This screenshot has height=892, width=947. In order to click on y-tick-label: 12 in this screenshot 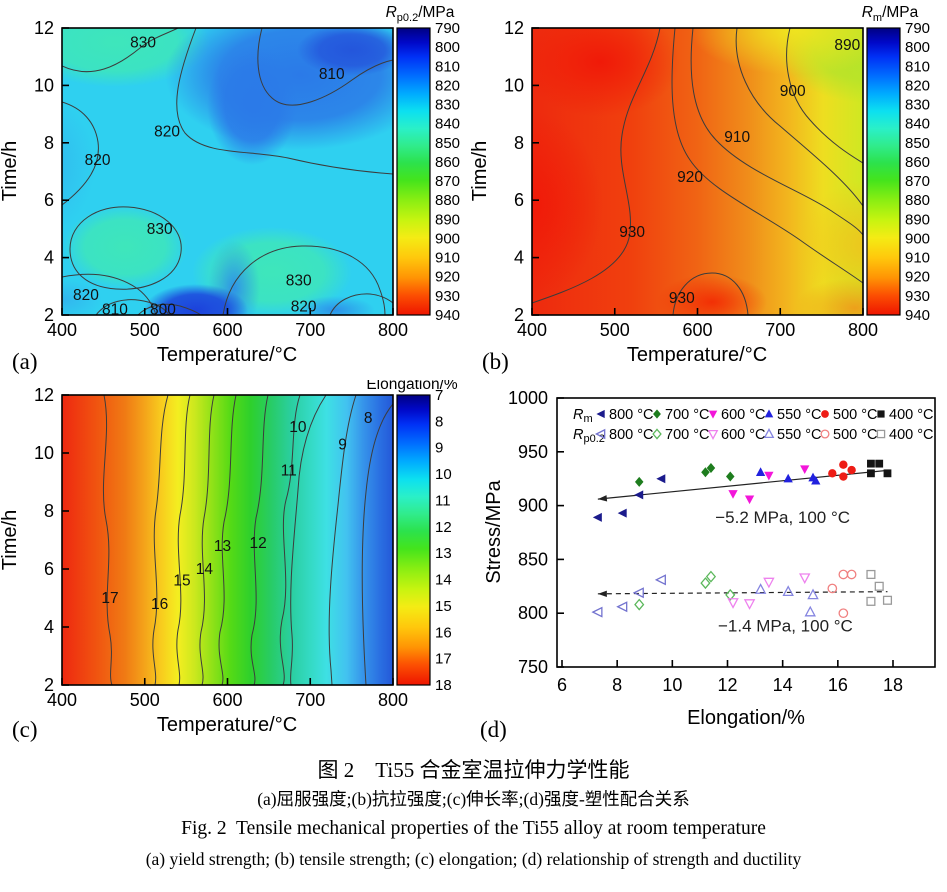, I will do `click(514, 28)`.